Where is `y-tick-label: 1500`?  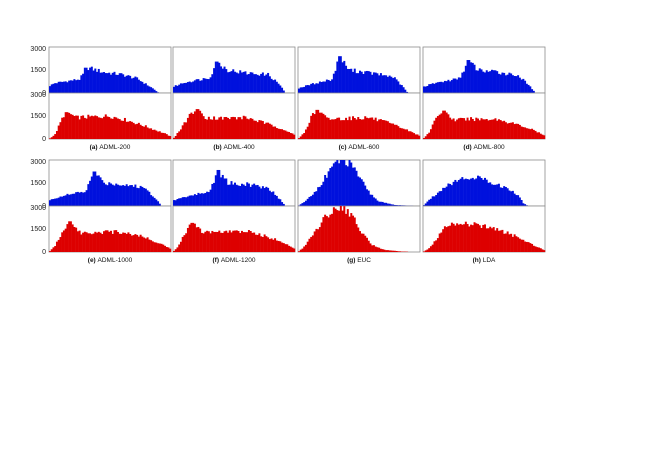
y-tick-label: 1500 is located at coordinates (38, 229).